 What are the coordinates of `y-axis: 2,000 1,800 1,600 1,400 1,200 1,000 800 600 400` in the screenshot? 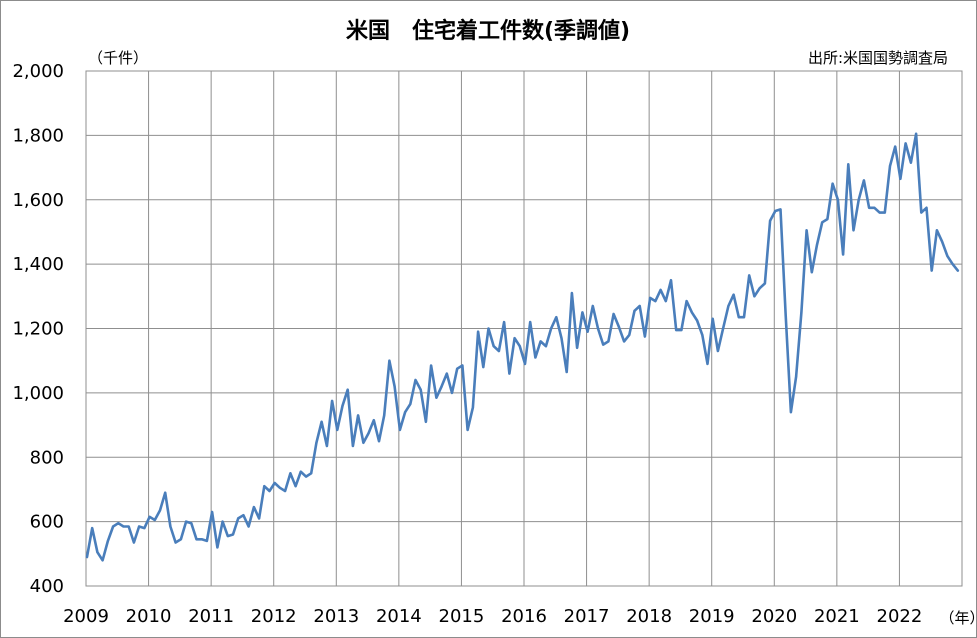 It's located at (38, 329).